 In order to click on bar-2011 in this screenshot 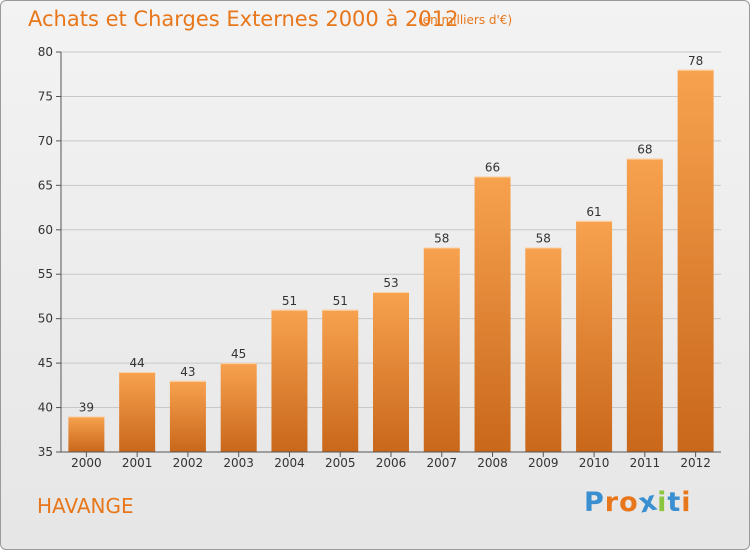, I will do `click(644, 305)`.